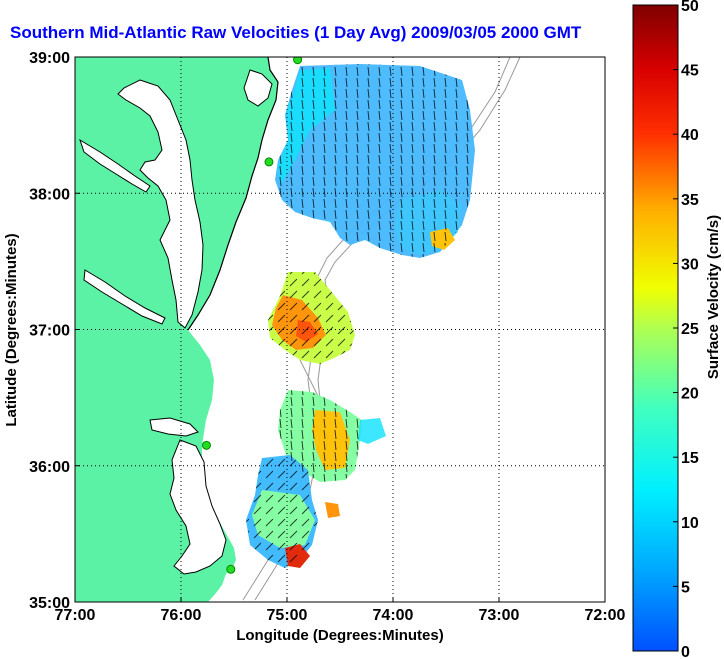  Describe the element at coordinates (690, 200) in the screenshot. I see `colorbar-tick-label: 35` at that location.